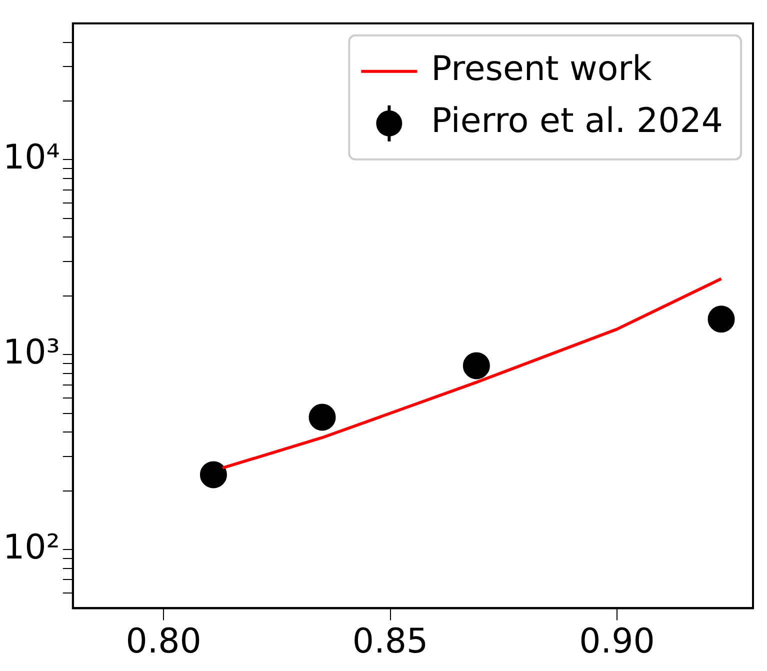  What do you see at coordinates (617, 641) in the screenshot?
I see `x-tick-label: 0.90` at bounding box center [617, 641].